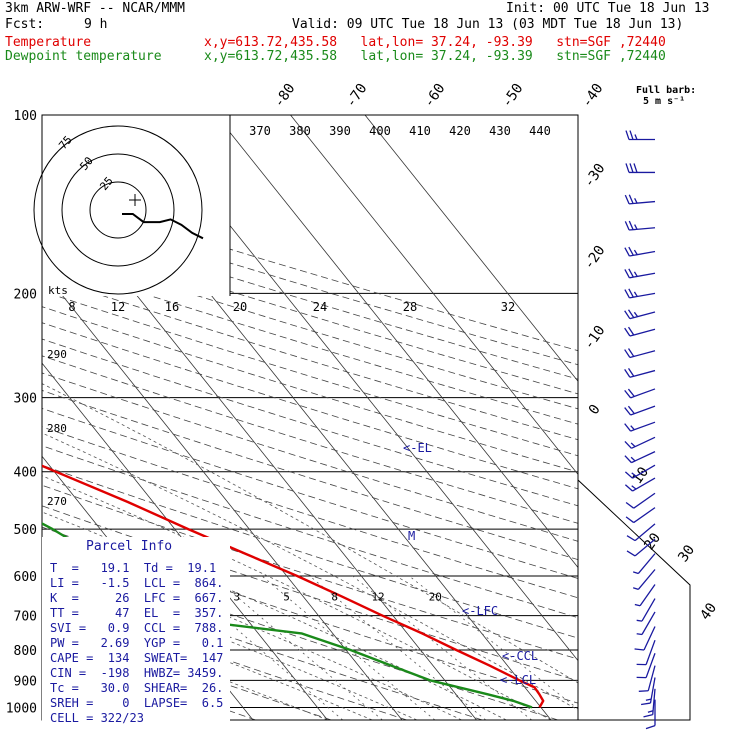 This screenshot has height=740, width=740. I want to click on parcel-row: LI = -1.5 LCL = 864., so click(137, 583).